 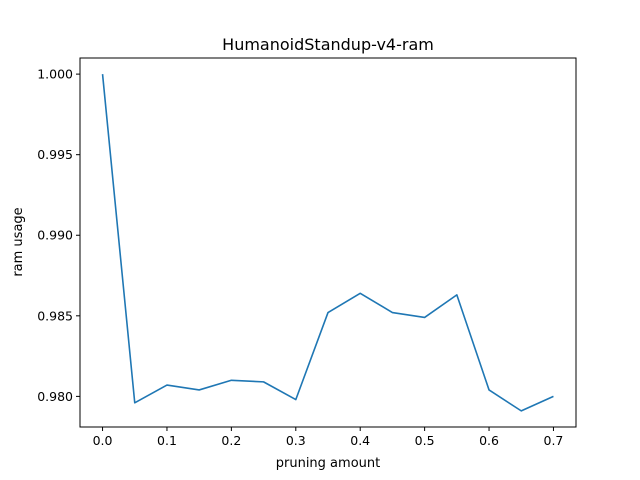 What do you see at coordinates (296, 440) in the screenshot?
I see `x-tick-label: 0.3` at bounding box center [296, 440].